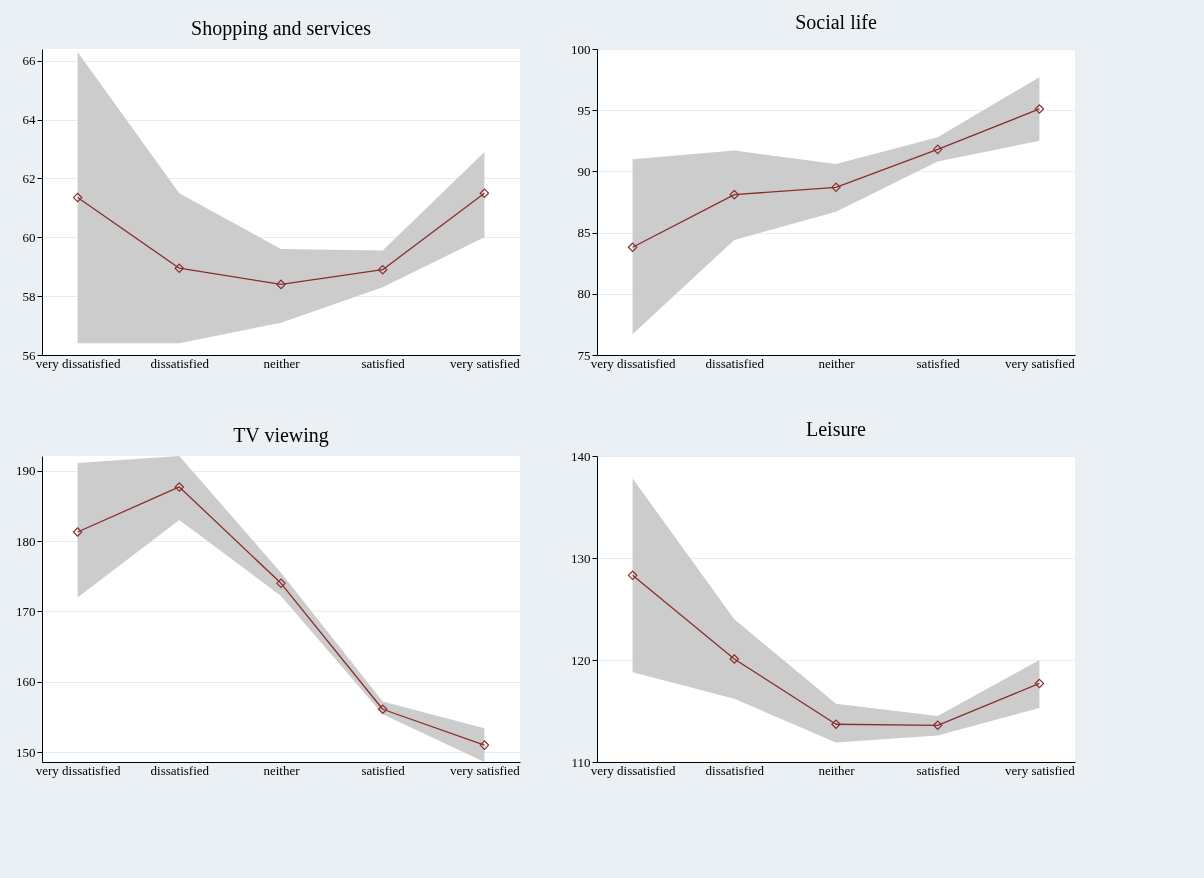  Describe the element at coordinates (26, 682) in the screenshot. I see `y-tick-label: 160` at that location.